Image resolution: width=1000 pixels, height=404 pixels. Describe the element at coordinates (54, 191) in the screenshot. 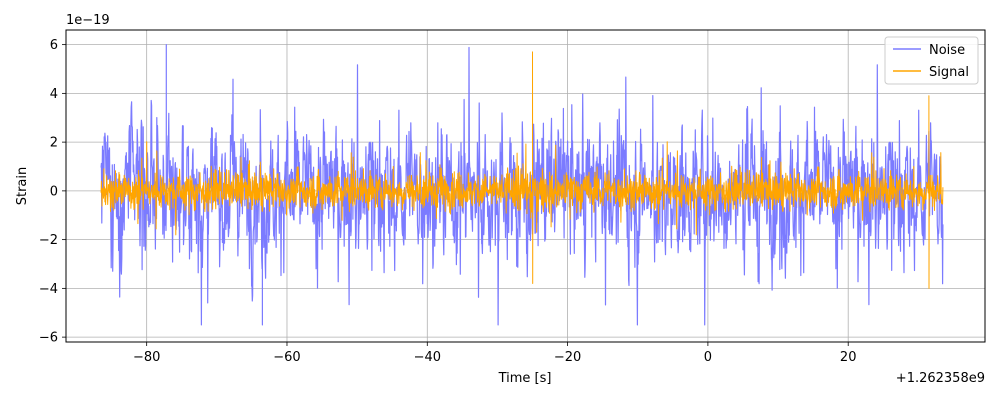

I see `y-tick-label: 0` at that location.